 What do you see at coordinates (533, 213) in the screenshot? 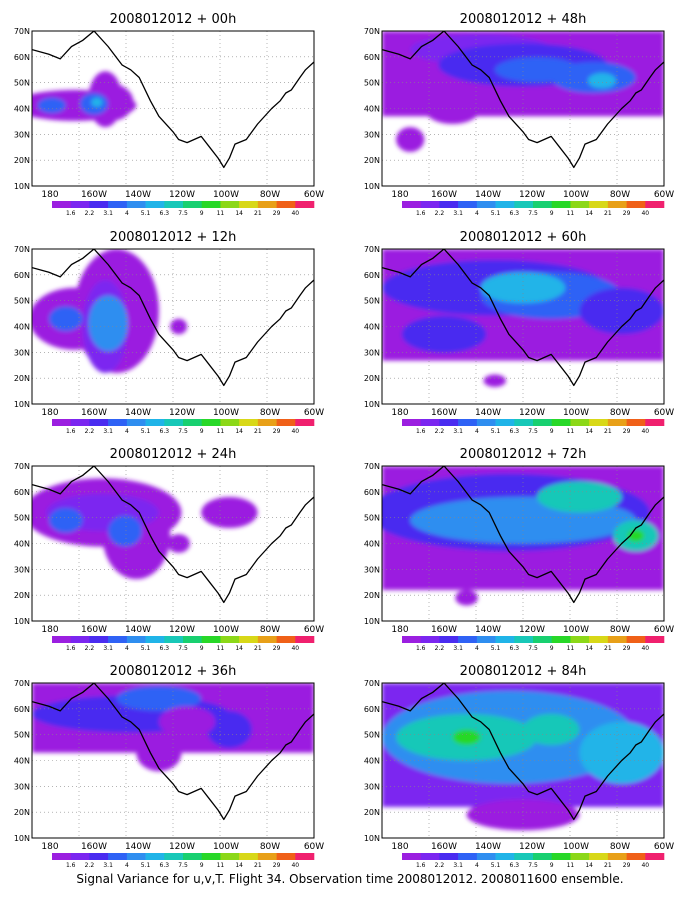
I see `colorbar-label: 7.5` at bounding box center [533, 213].